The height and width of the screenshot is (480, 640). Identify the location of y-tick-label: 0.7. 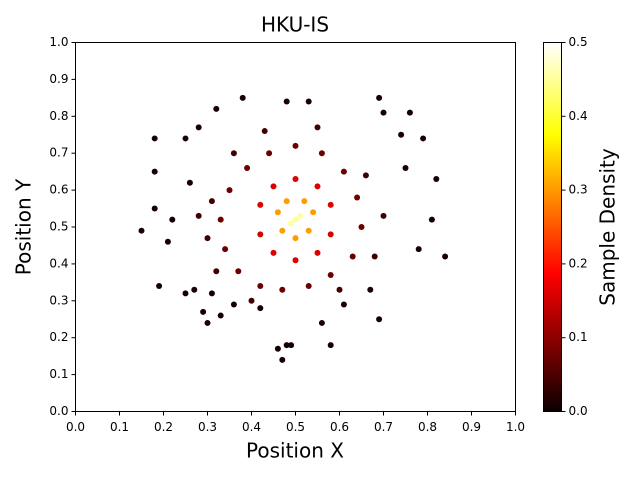
(58, 153).